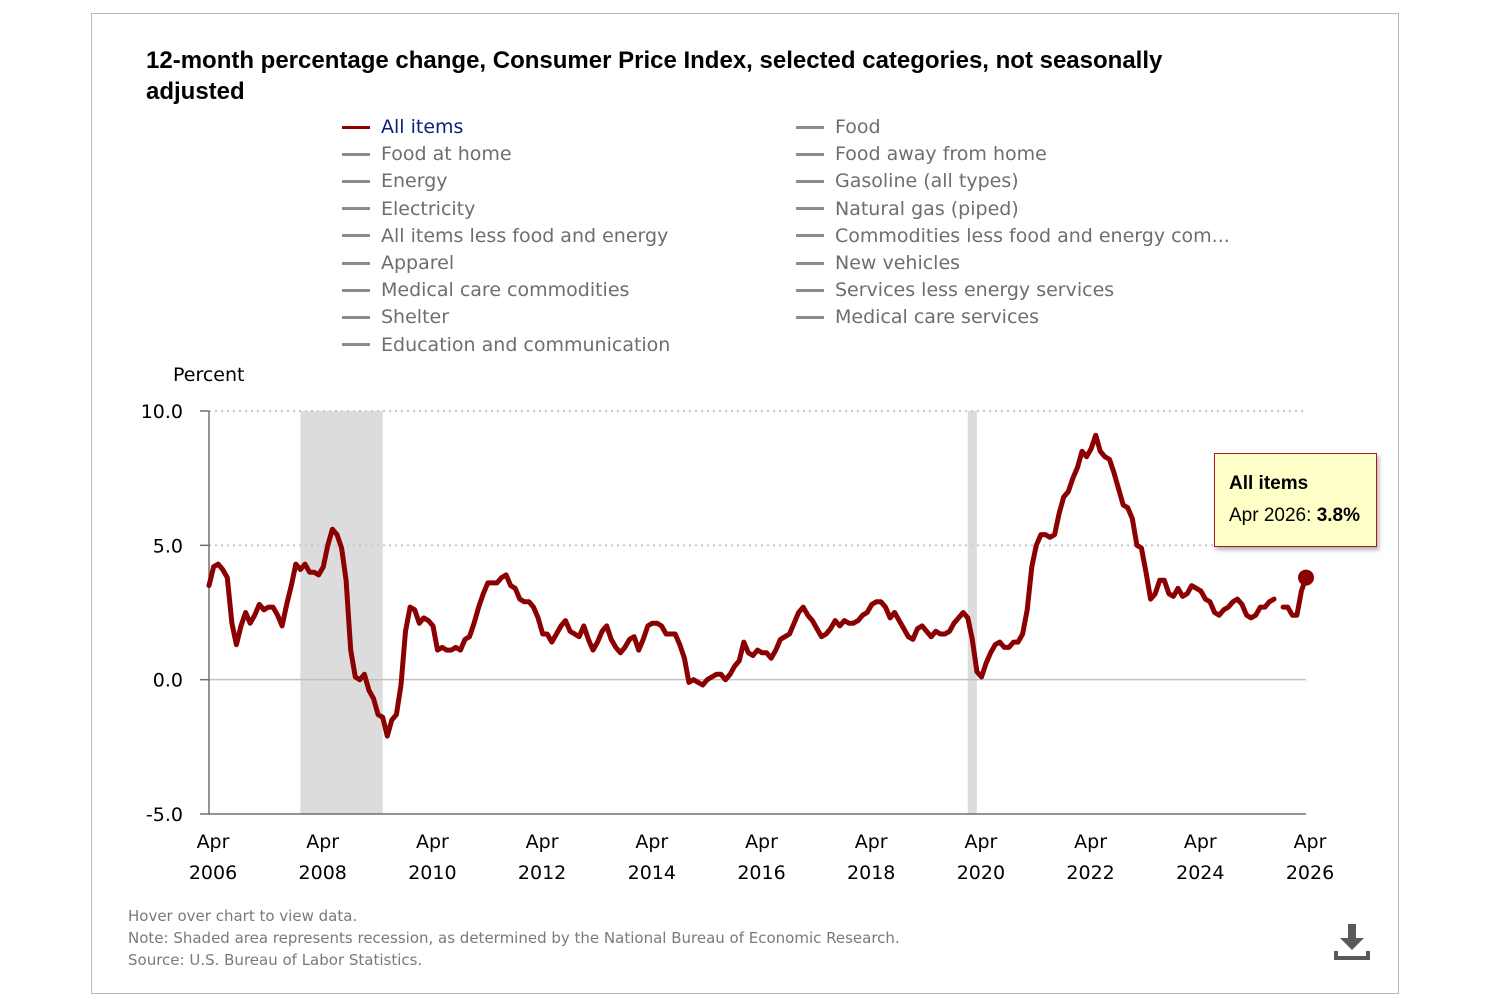  Describe the element at coordinates (858, 127) in the screenshot. I see `legend-label: Food` at that location.